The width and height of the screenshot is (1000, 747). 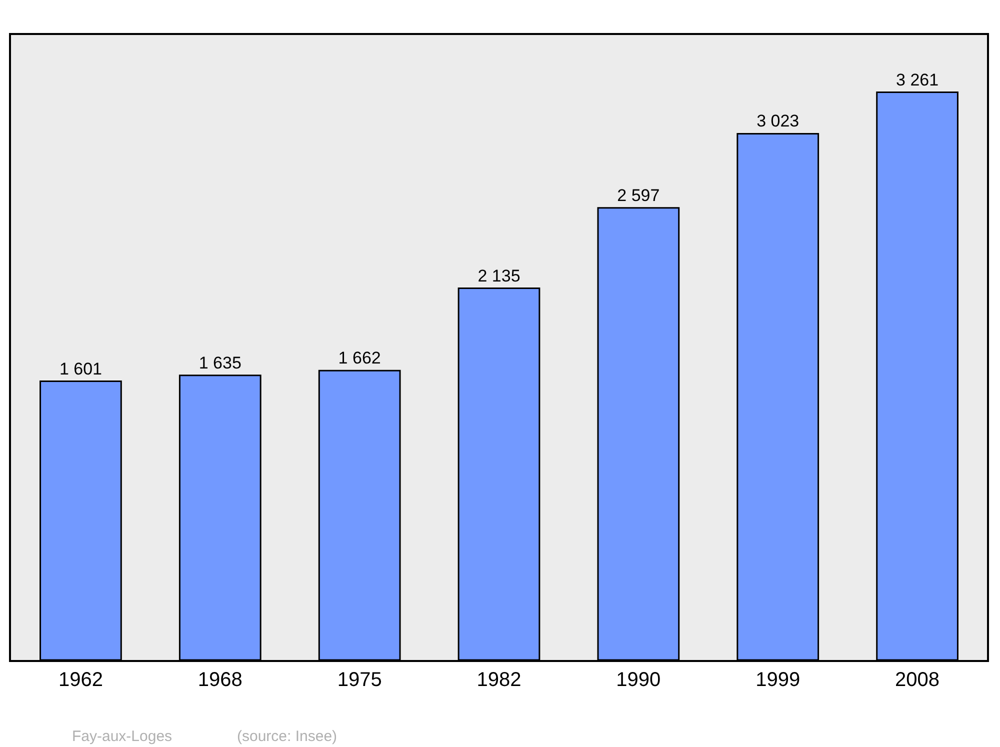 I want to click on x-tick-label: 1975, so click(x=359, y=680).